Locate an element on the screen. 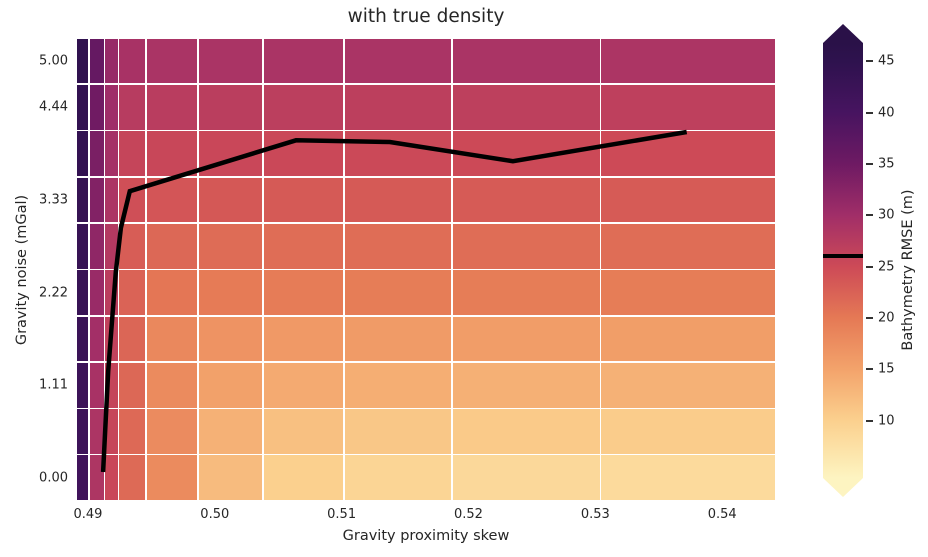  y-axis-label: Gravity noise (mGal) is located at coordinates (22, 270).